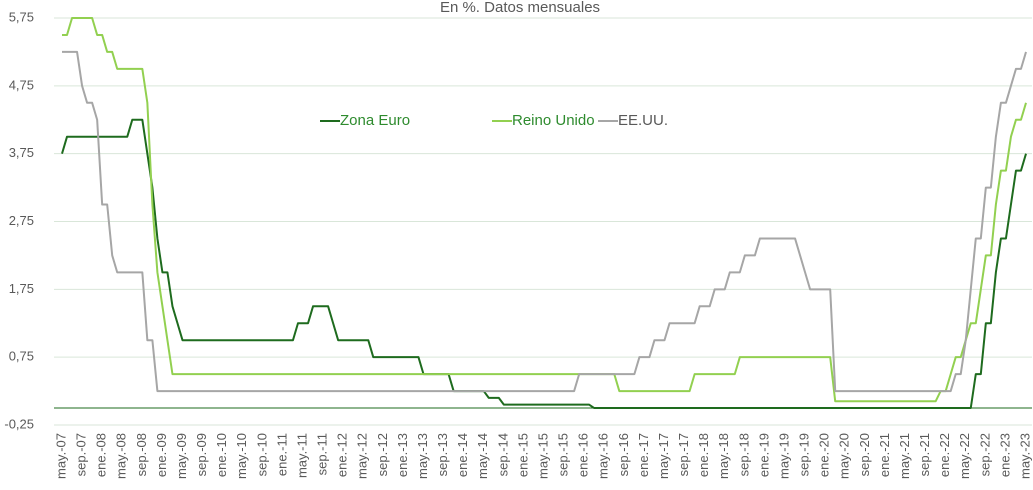 This screenshot has width=1033, height=490. Describe the element at coordinates (181, 456) in the screenshot. I see `x-tick-label: may.-09` at that location.